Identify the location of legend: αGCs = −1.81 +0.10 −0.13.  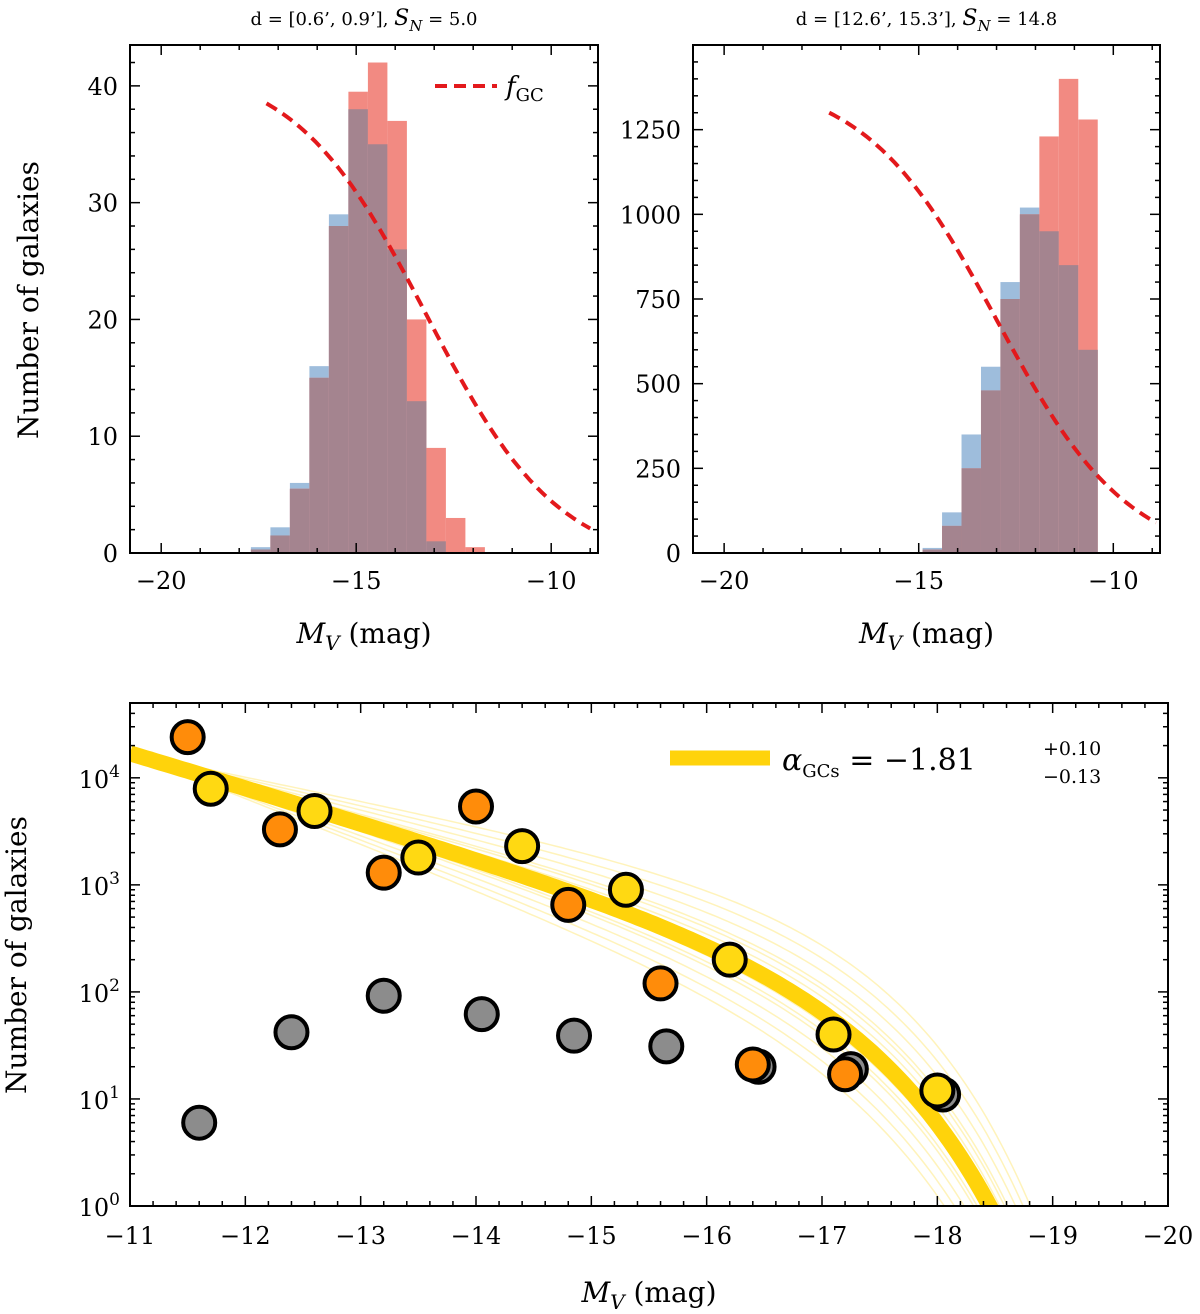
(885, 763).